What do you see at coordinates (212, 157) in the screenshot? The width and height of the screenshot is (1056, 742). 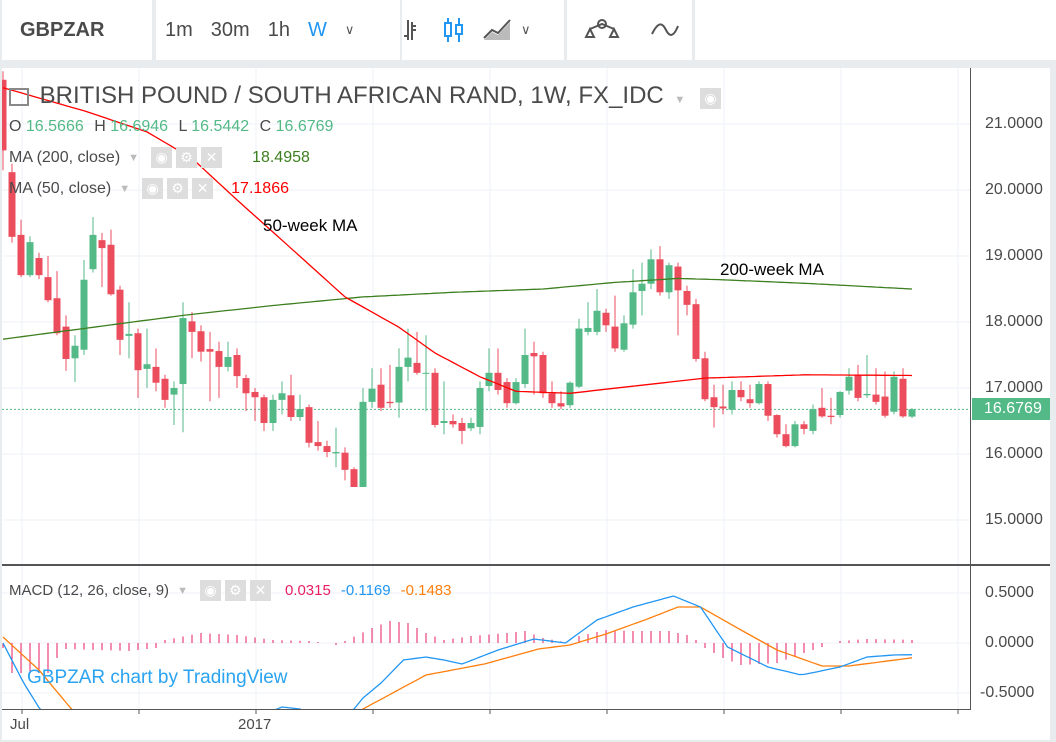 I see `ma200-close-icon: ✕` at bounding box center [212, 157].